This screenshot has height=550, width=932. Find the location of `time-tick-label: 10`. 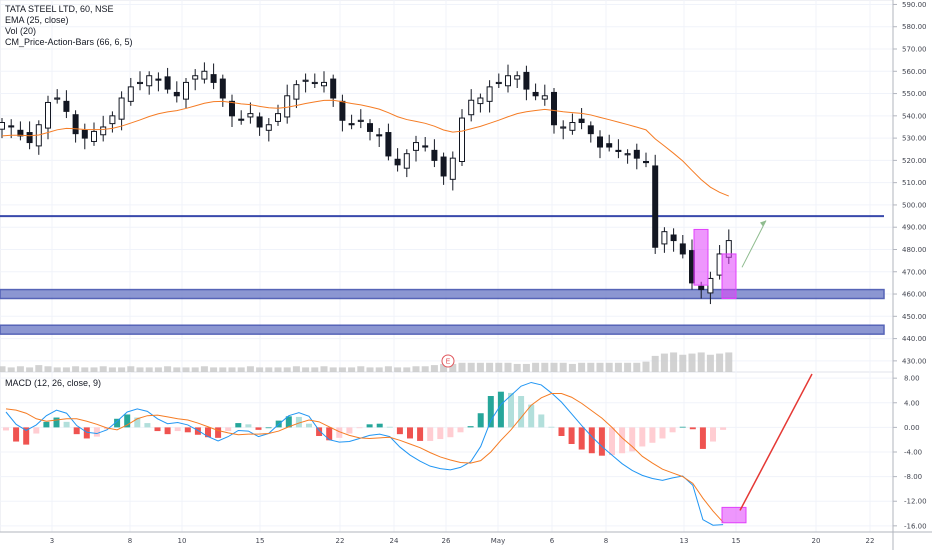

time-tick-label: 10 is located at coordinates (182, 541).